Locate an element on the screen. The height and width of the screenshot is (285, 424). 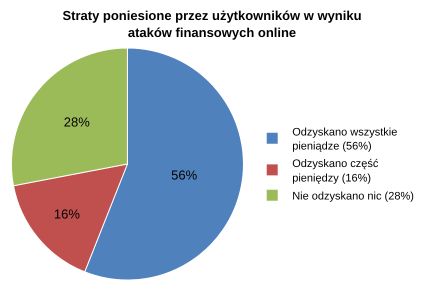
data-label: 16% is located at coordinates (67, 214).